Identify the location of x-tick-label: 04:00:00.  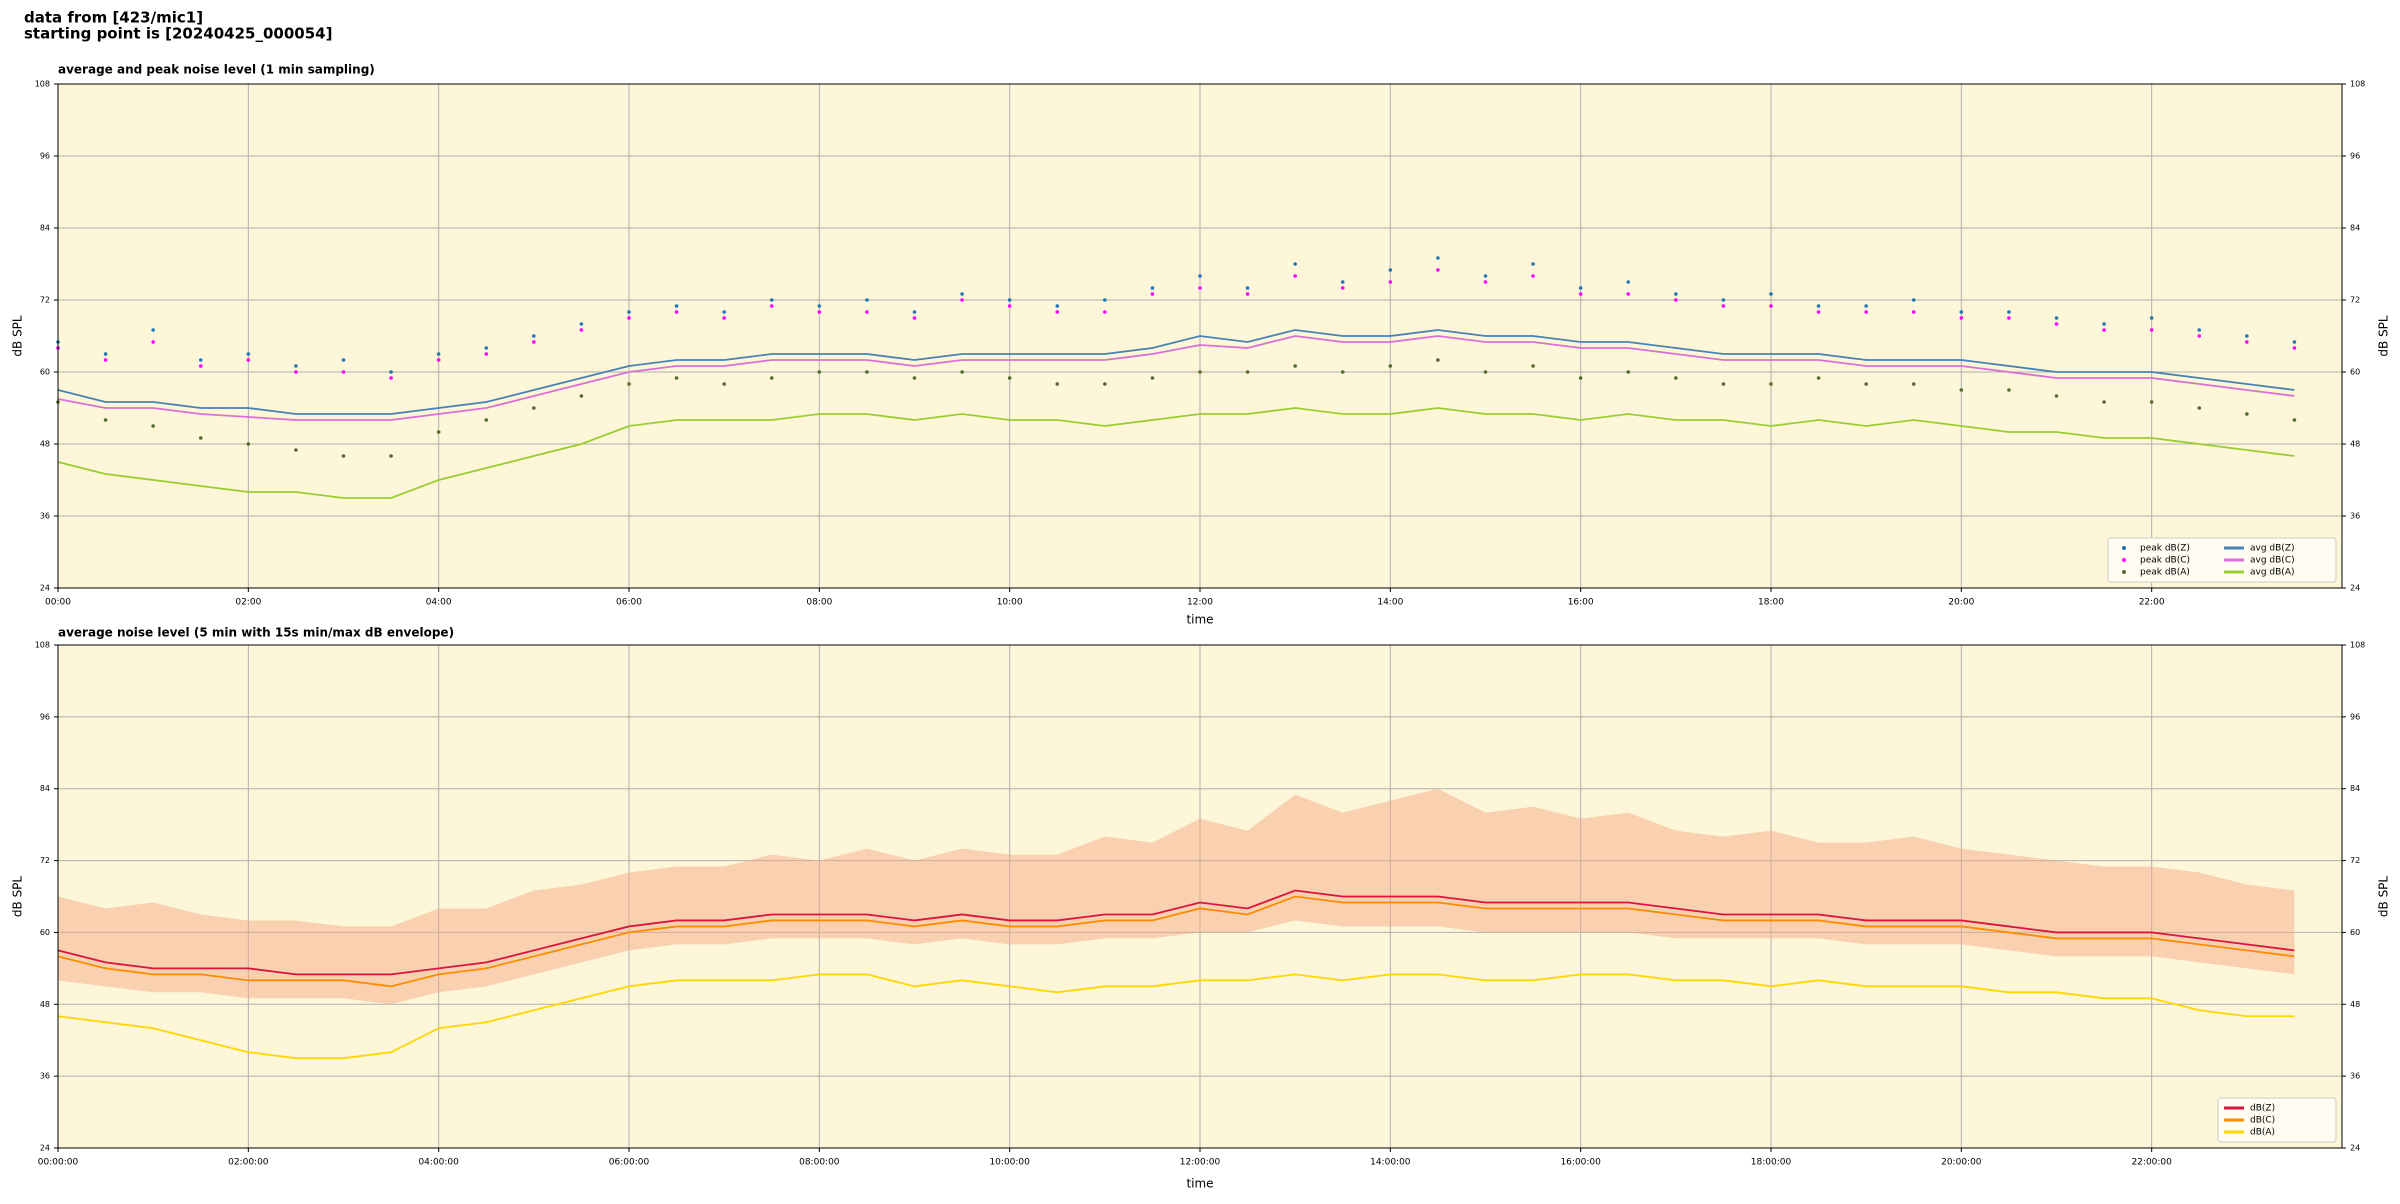
(438, 1163).